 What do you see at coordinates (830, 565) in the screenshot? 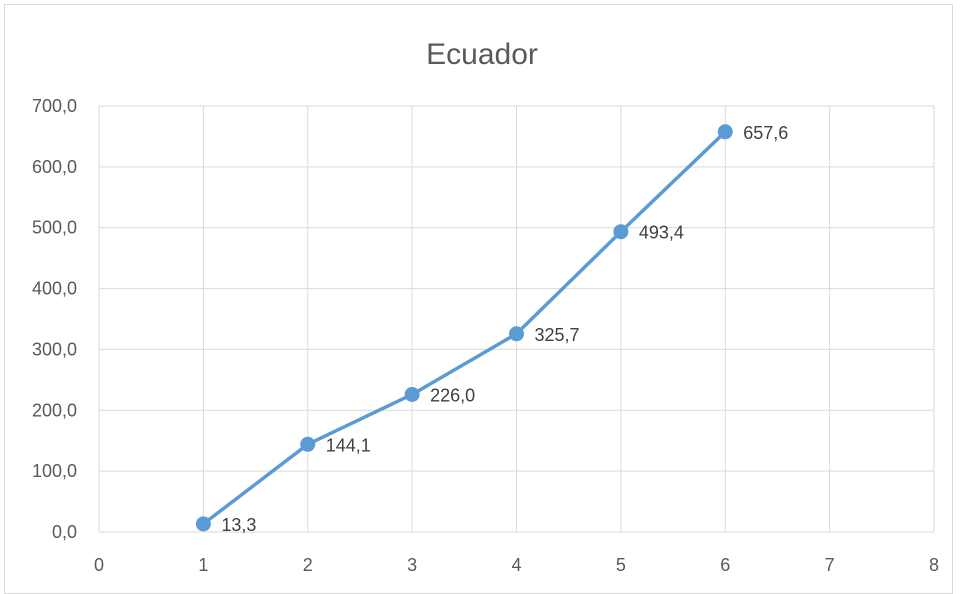
I see `x-tick-label: 7` at bounding box center [830, 565].